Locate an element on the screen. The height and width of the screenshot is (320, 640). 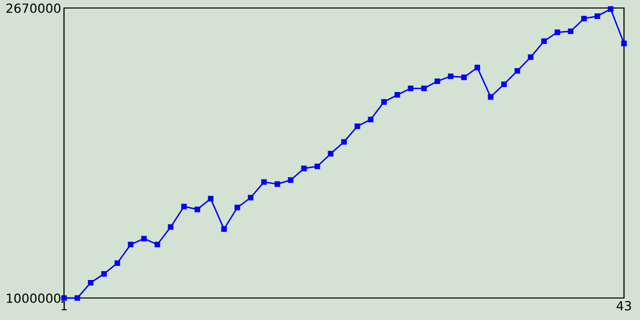
x-tick-label: 1 is located at coordinates (64, 305).